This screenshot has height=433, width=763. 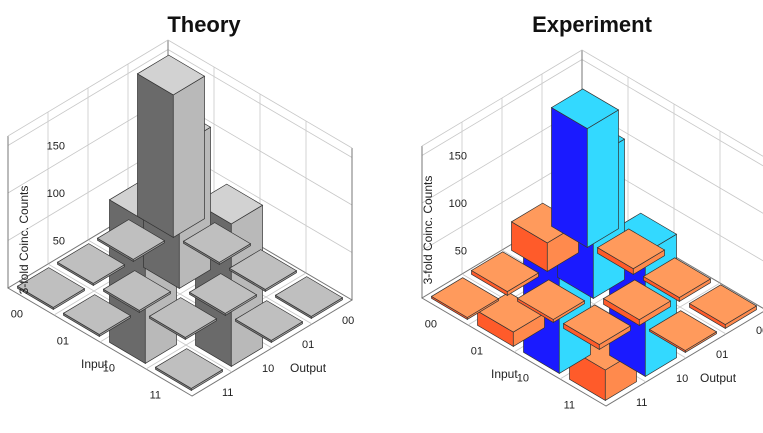 I want to click on theory-title: Theory, so click(x=204, y=24).